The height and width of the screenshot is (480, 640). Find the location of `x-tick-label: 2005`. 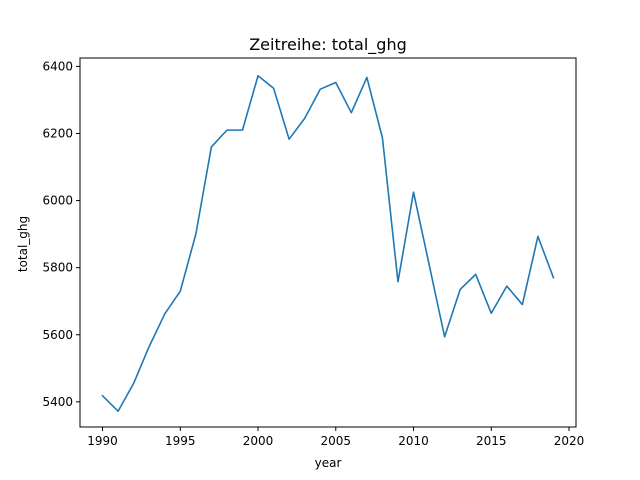

x-tick-label: 2005 is located at coordinates (336, 441).